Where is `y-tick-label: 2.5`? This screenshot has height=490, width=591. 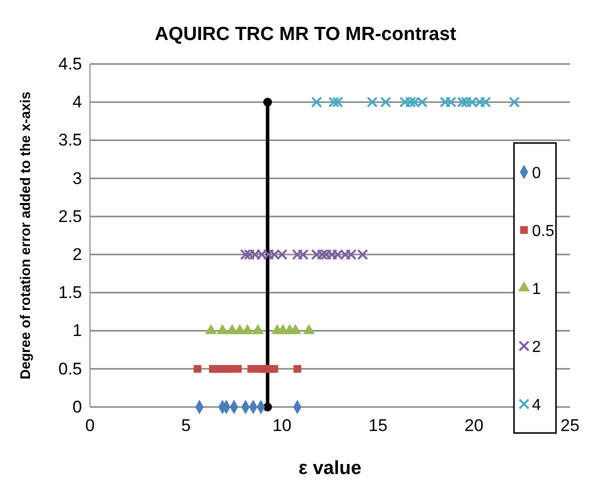 y-tick-label: 2.5 is located at coordinates (70, 216).